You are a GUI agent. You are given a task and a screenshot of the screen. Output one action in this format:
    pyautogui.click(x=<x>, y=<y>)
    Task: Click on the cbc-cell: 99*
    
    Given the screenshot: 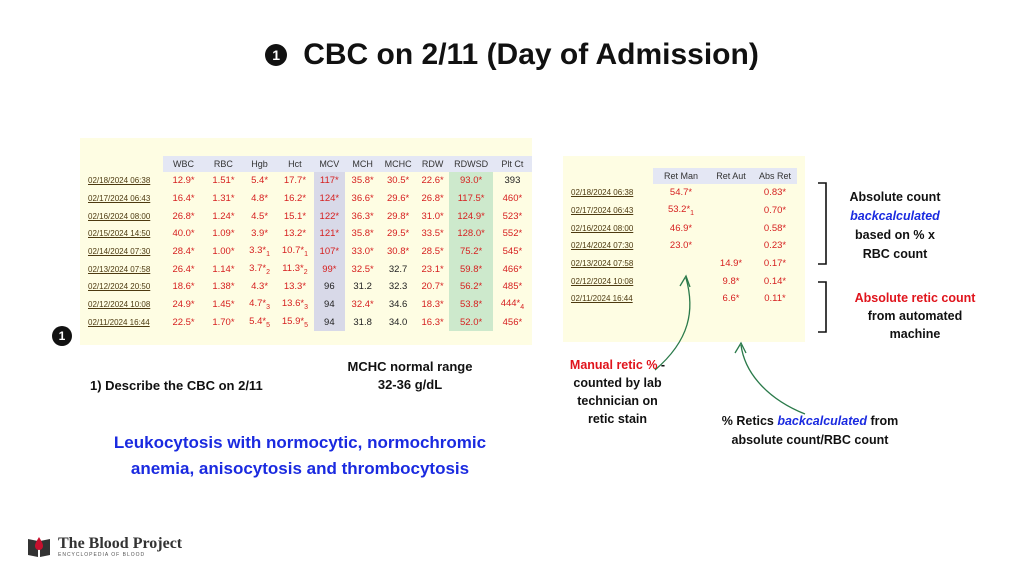 What is the action you would take?
    pyautogui.click(x=329, y=269)
    